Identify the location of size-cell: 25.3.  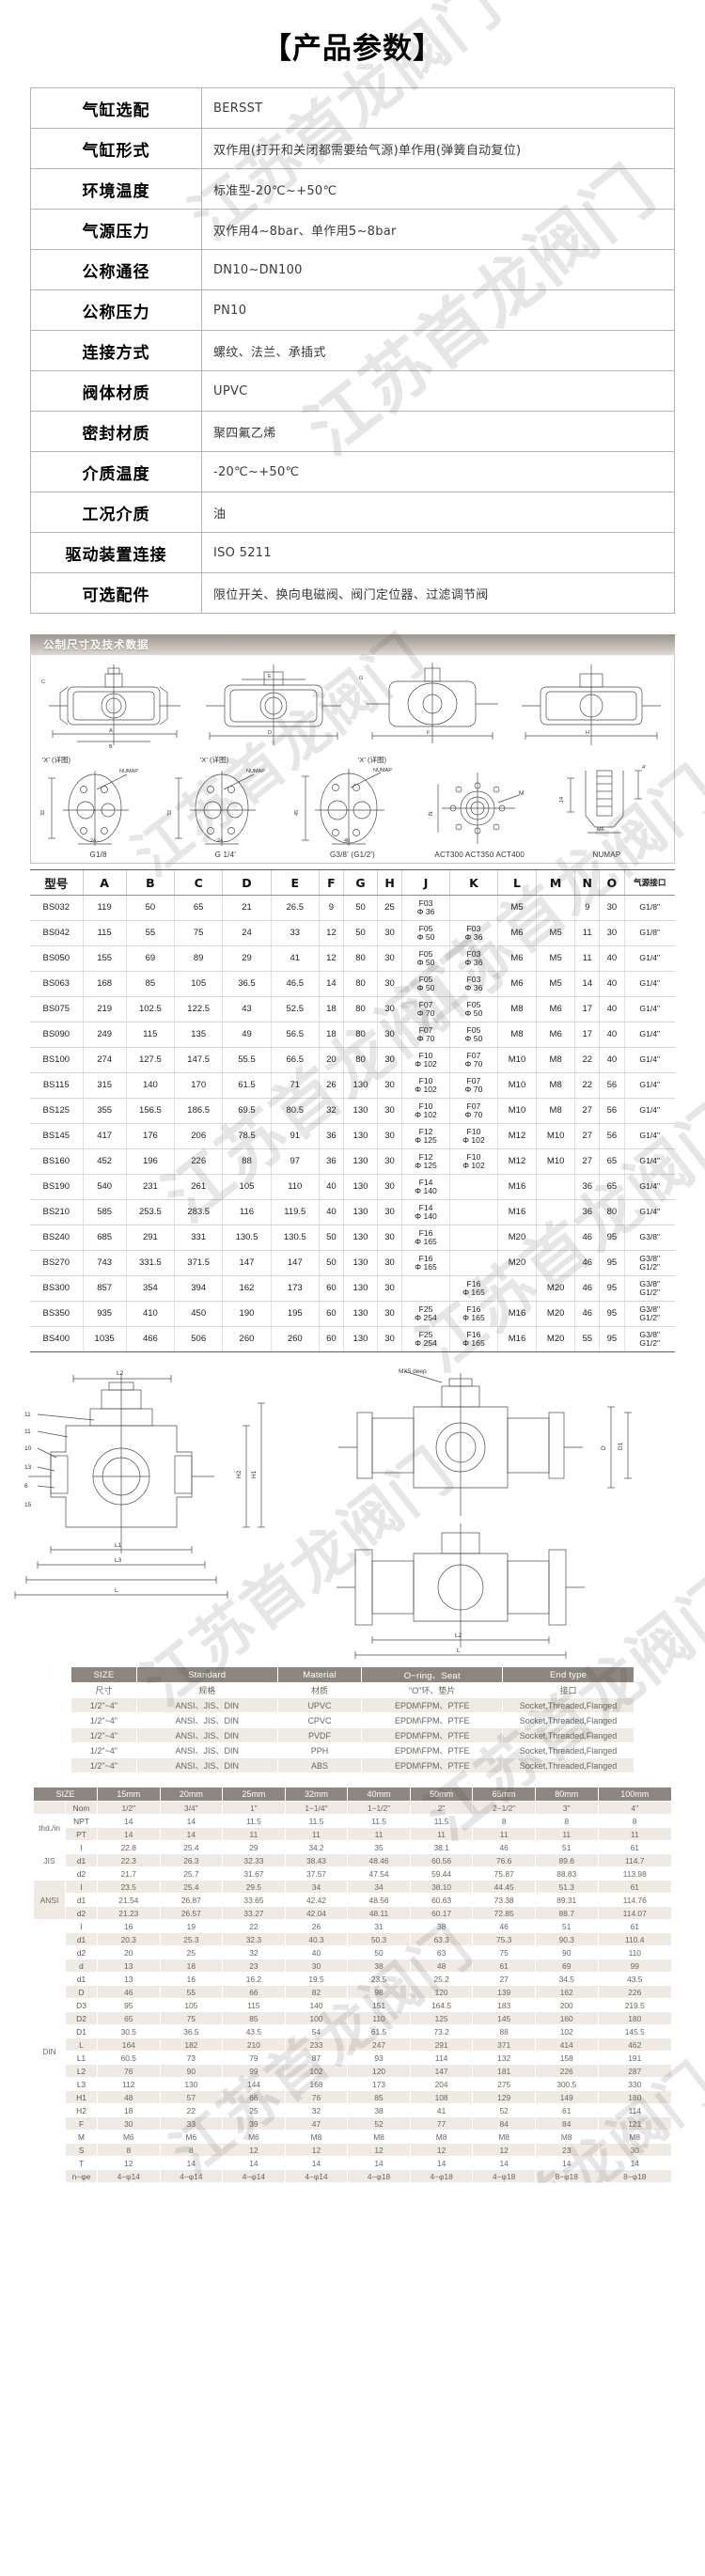
(191, 1939).